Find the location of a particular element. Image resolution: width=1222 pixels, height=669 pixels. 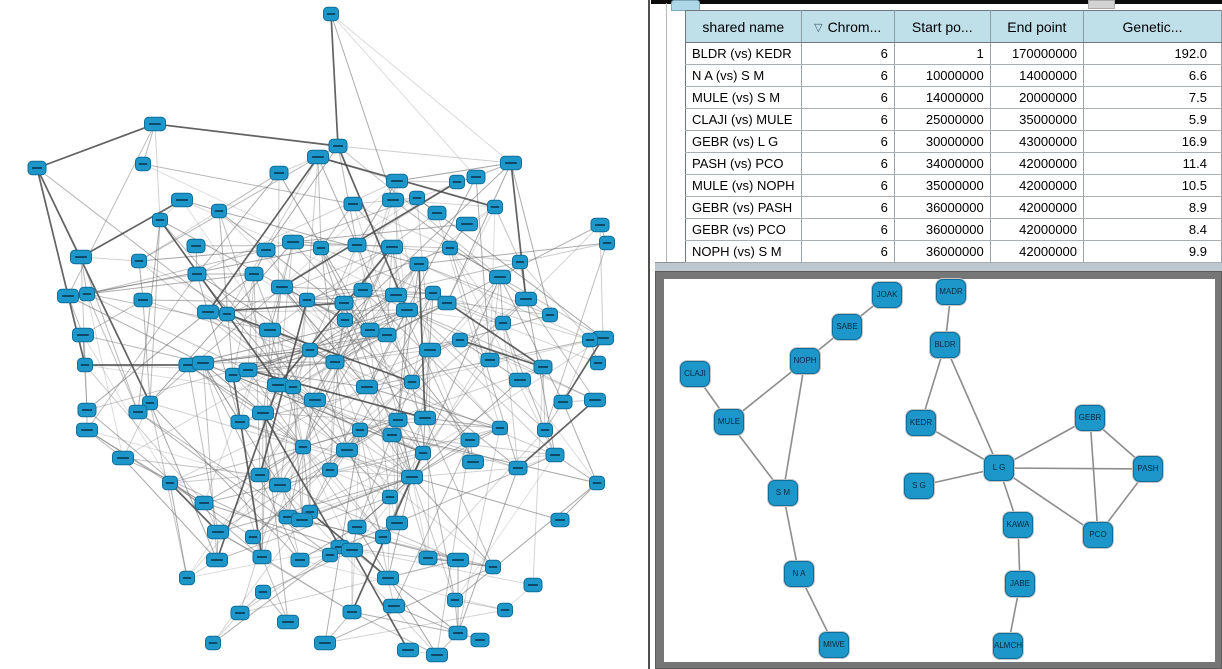

column-header-shared-name: shared name is located at coordinates (743, 26).